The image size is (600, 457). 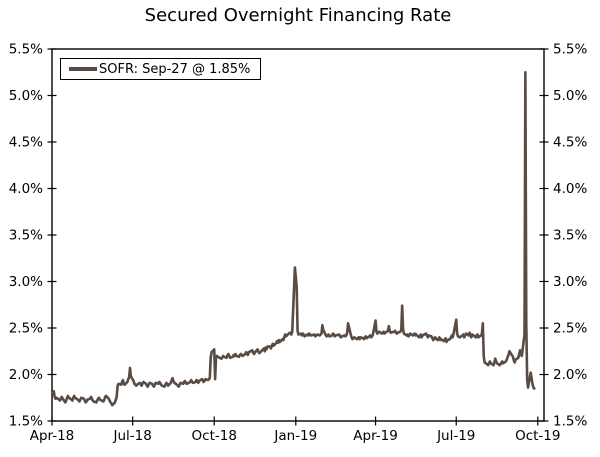 What do you see at coordinates (26, 329) in the screenshot?
I see `y-axis-label-left: 2.5%` at bounding box center [26, 329].